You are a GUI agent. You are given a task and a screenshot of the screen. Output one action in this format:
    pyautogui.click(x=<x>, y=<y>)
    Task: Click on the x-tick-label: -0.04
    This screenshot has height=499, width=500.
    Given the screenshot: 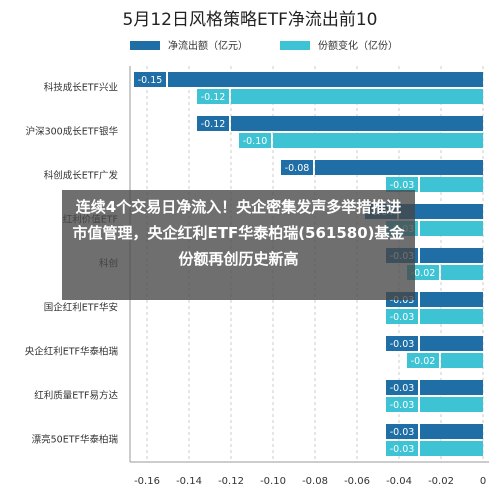 What is the action you would take?
    pyautogui.click(x=399, y=481)
    